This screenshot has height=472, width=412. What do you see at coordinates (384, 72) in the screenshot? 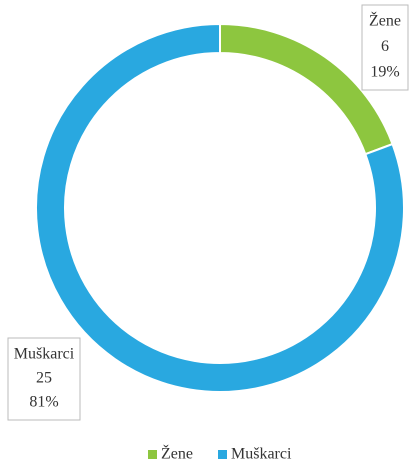
I see `data-label-percent: 19%` at bounding box center [384, 72].